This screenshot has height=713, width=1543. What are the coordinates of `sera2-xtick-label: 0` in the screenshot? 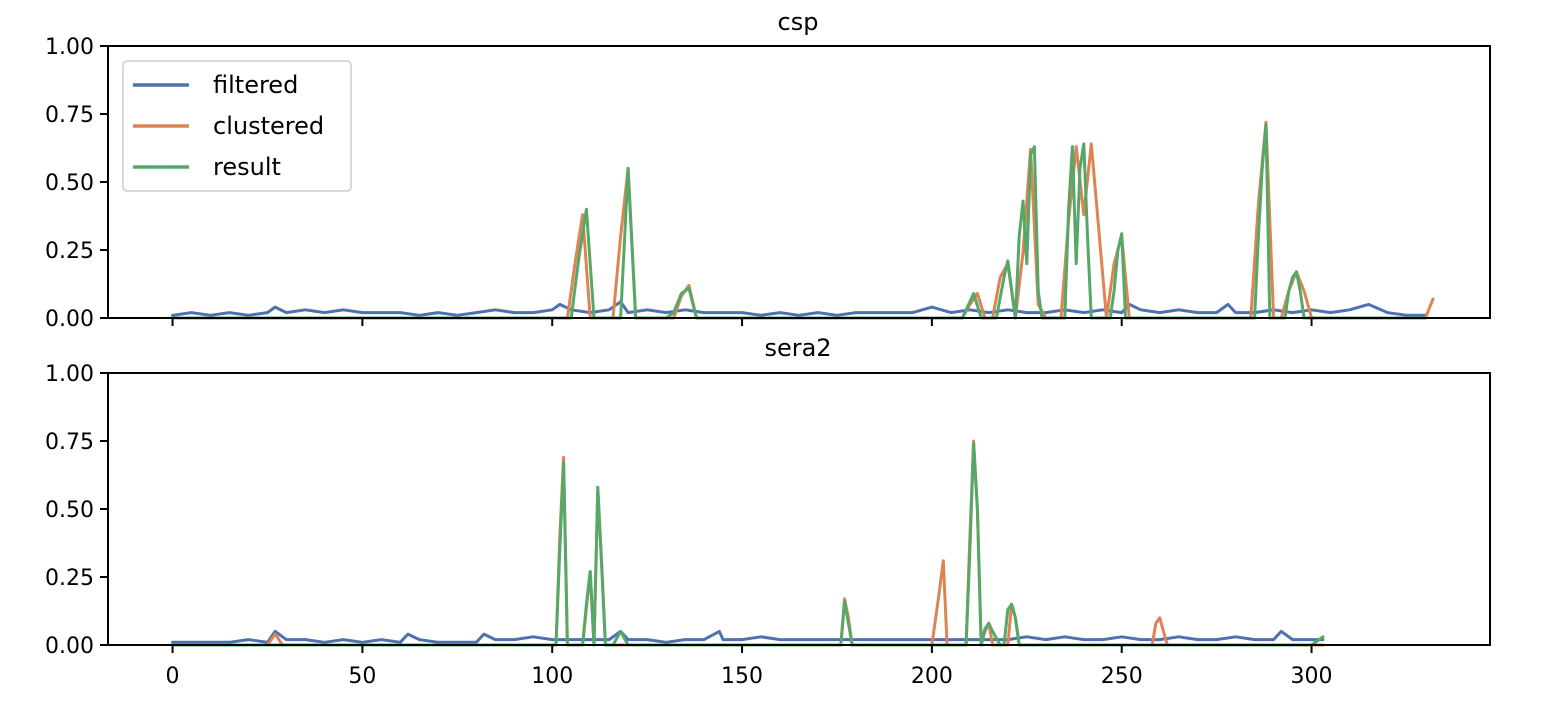 It's located at (173, 676).